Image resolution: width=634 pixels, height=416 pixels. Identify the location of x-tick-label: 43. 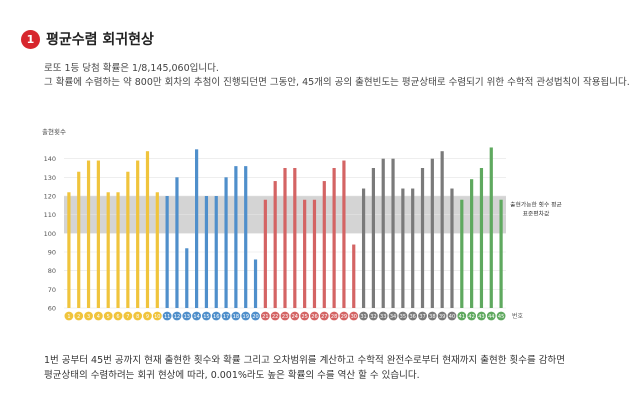
(481, 317).